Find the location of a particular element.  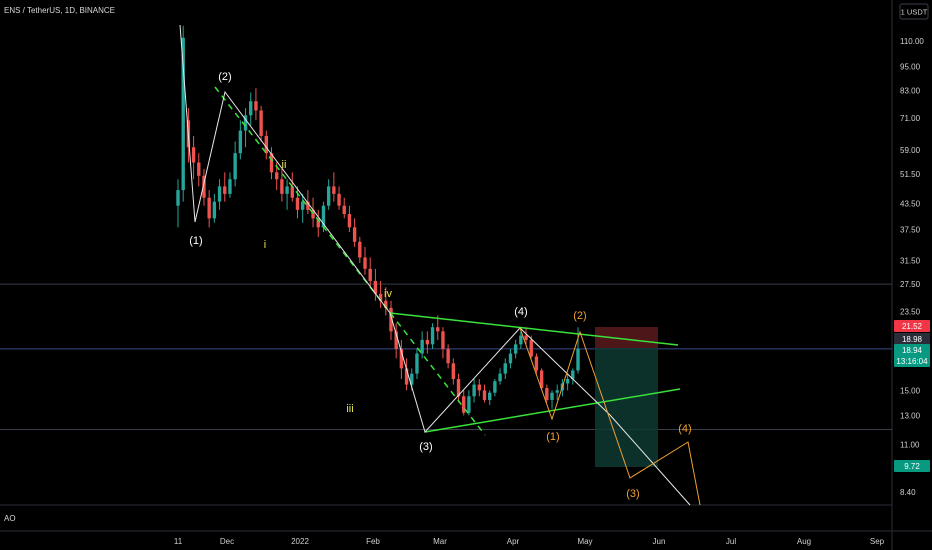

price-tick: 59.00 is located at coordinates (910, 150).